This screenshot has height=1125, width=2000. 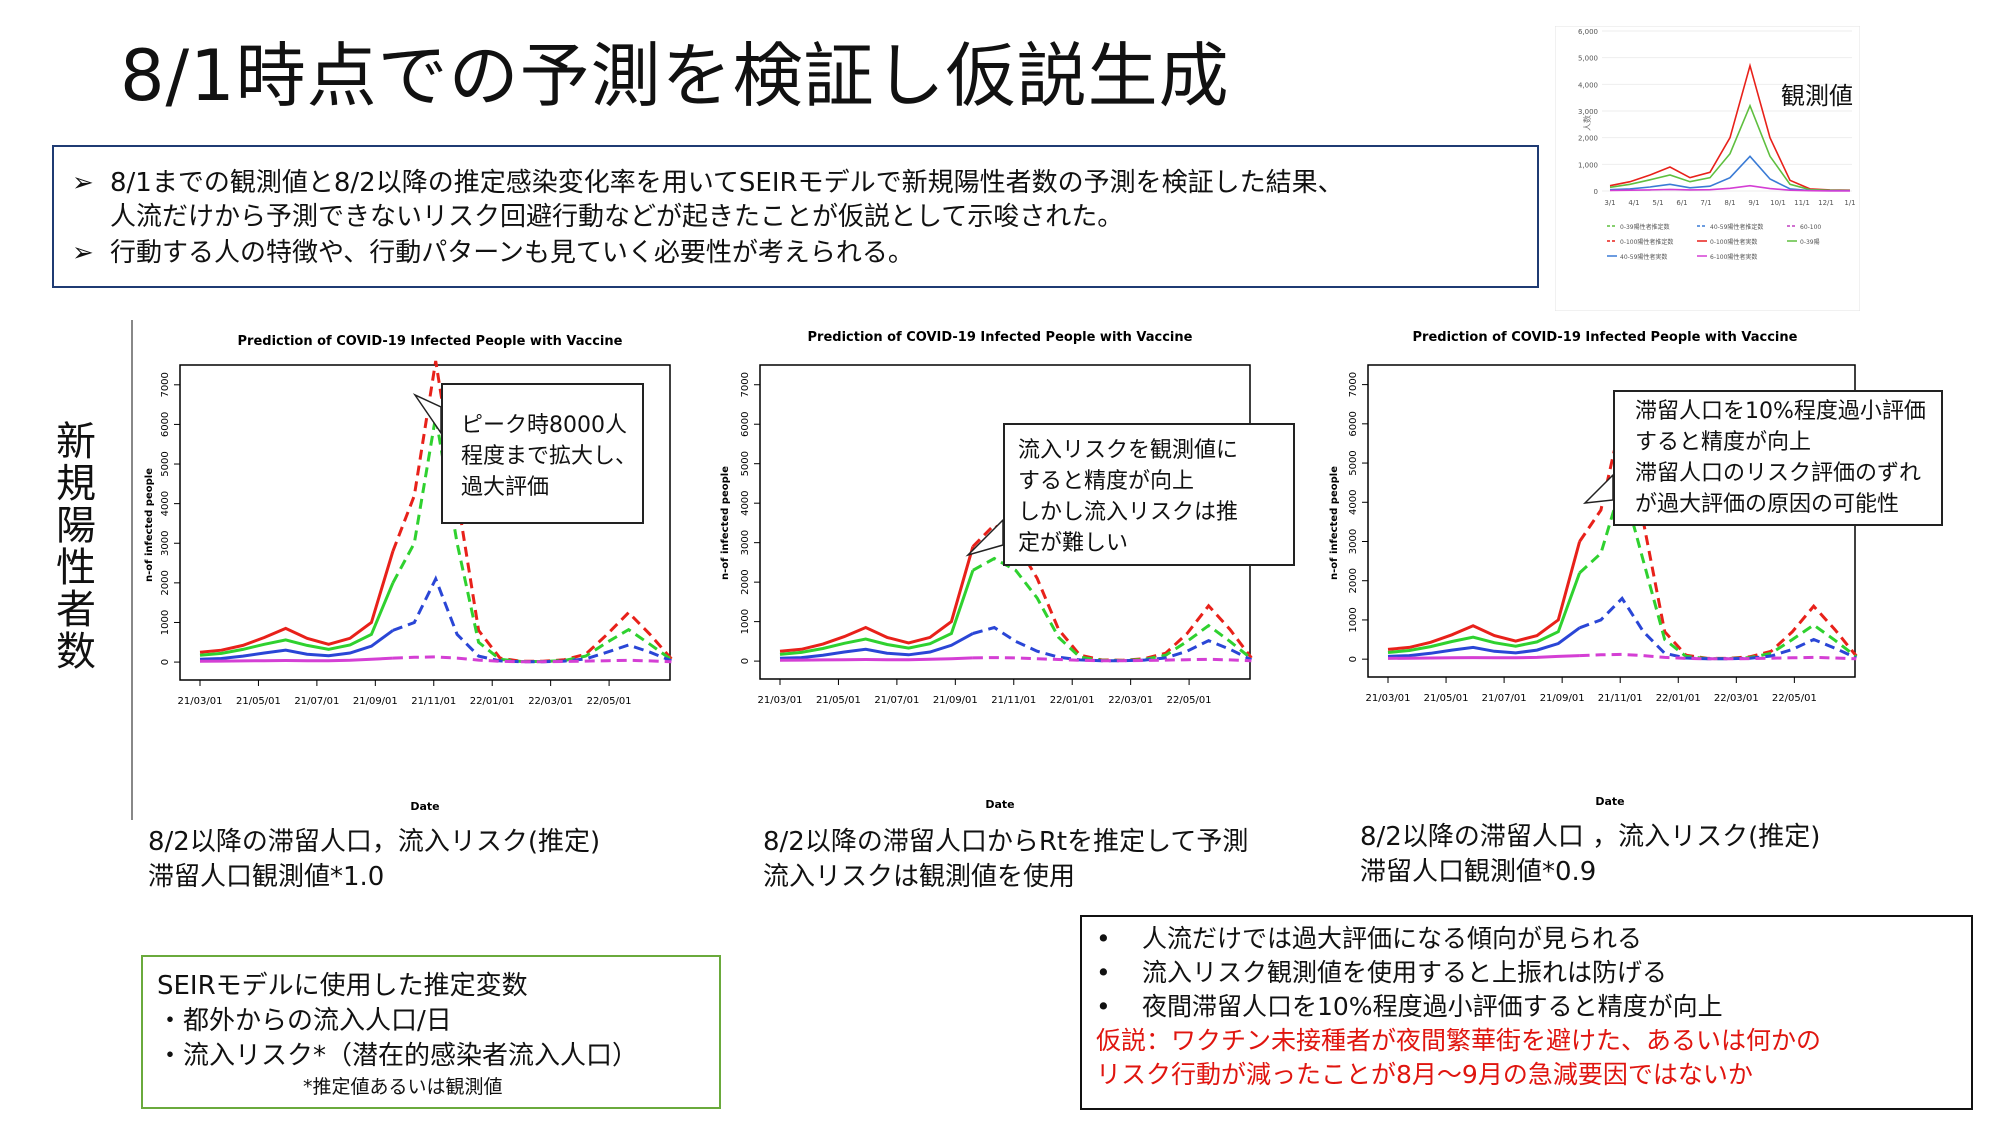 I want to click on x-tick-label: 21/11/01, so click(x=433, y=701).